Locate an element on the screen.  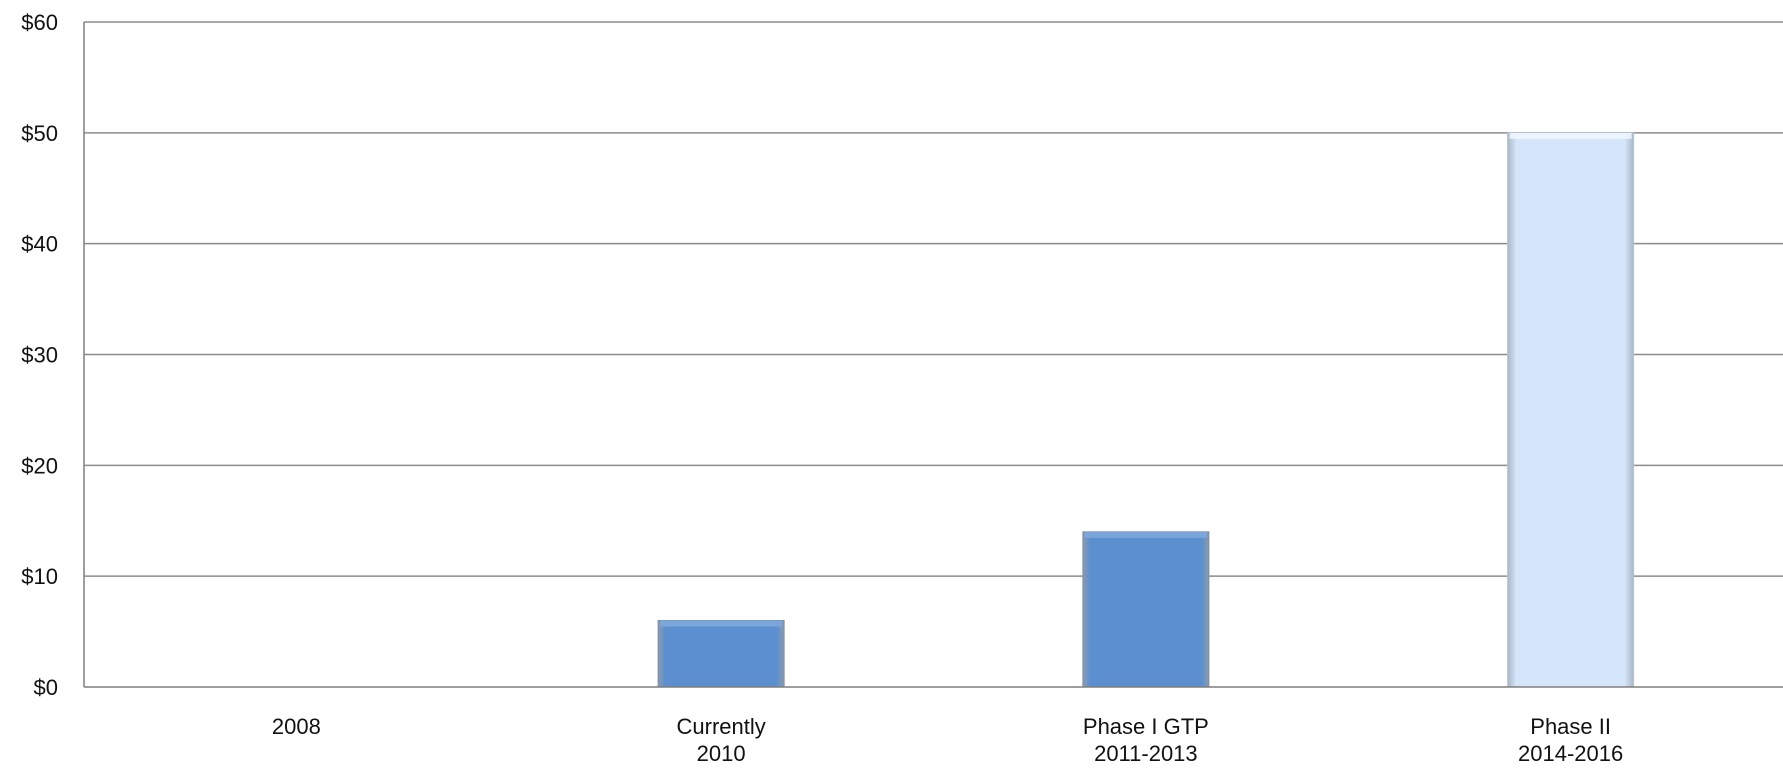
x-category-label: 2008 is located at coordinates (296, 726).